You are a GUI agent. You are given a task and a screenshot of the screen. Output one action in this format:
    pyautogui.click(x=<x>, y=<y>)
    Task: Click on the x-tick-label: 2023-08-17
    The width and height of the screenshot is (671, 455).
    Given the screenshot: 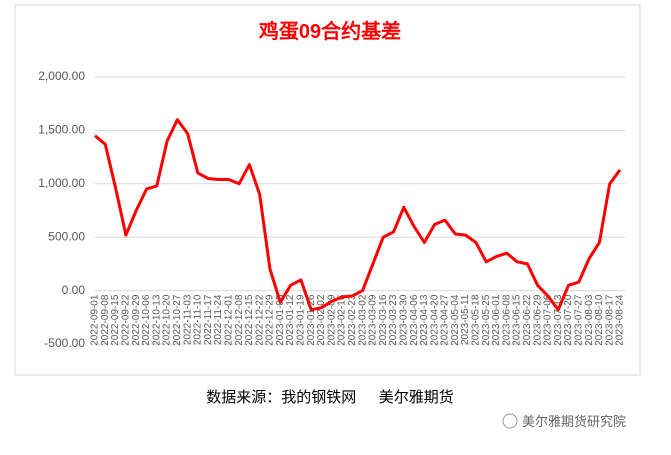 What is the action you would take?
    pyautogui.click(x=609, y=320)
    